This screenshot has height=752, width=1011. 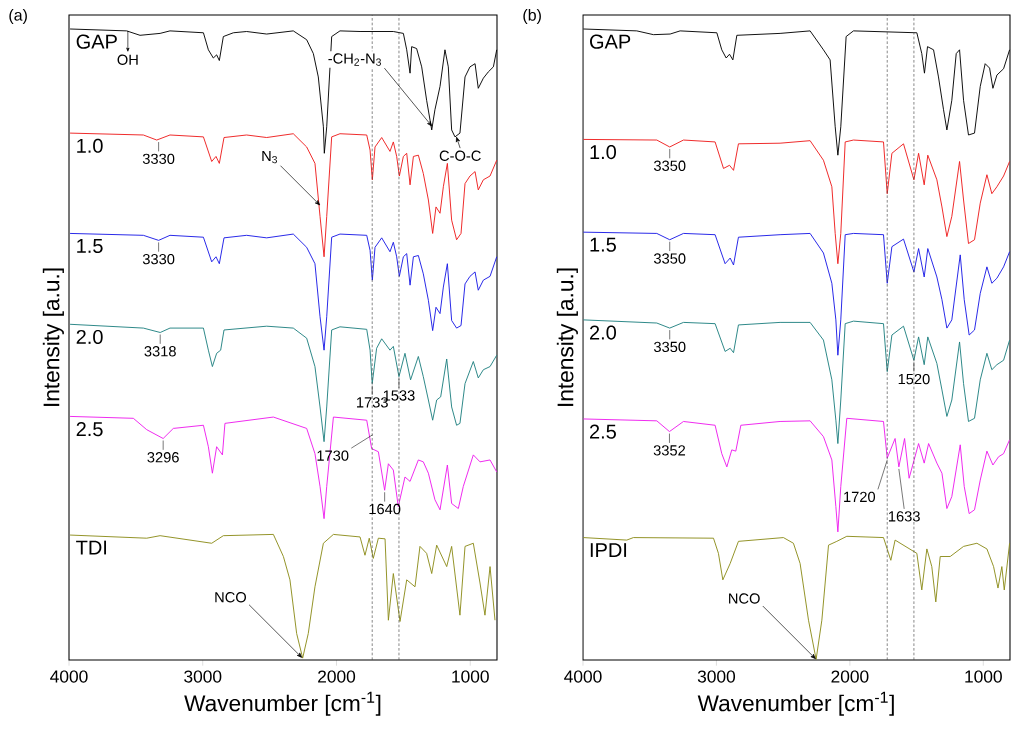 What do you see at coordinates (860, 497) in the screenshot?
I see `annotation: 1720` at bounding box center [860, 497].